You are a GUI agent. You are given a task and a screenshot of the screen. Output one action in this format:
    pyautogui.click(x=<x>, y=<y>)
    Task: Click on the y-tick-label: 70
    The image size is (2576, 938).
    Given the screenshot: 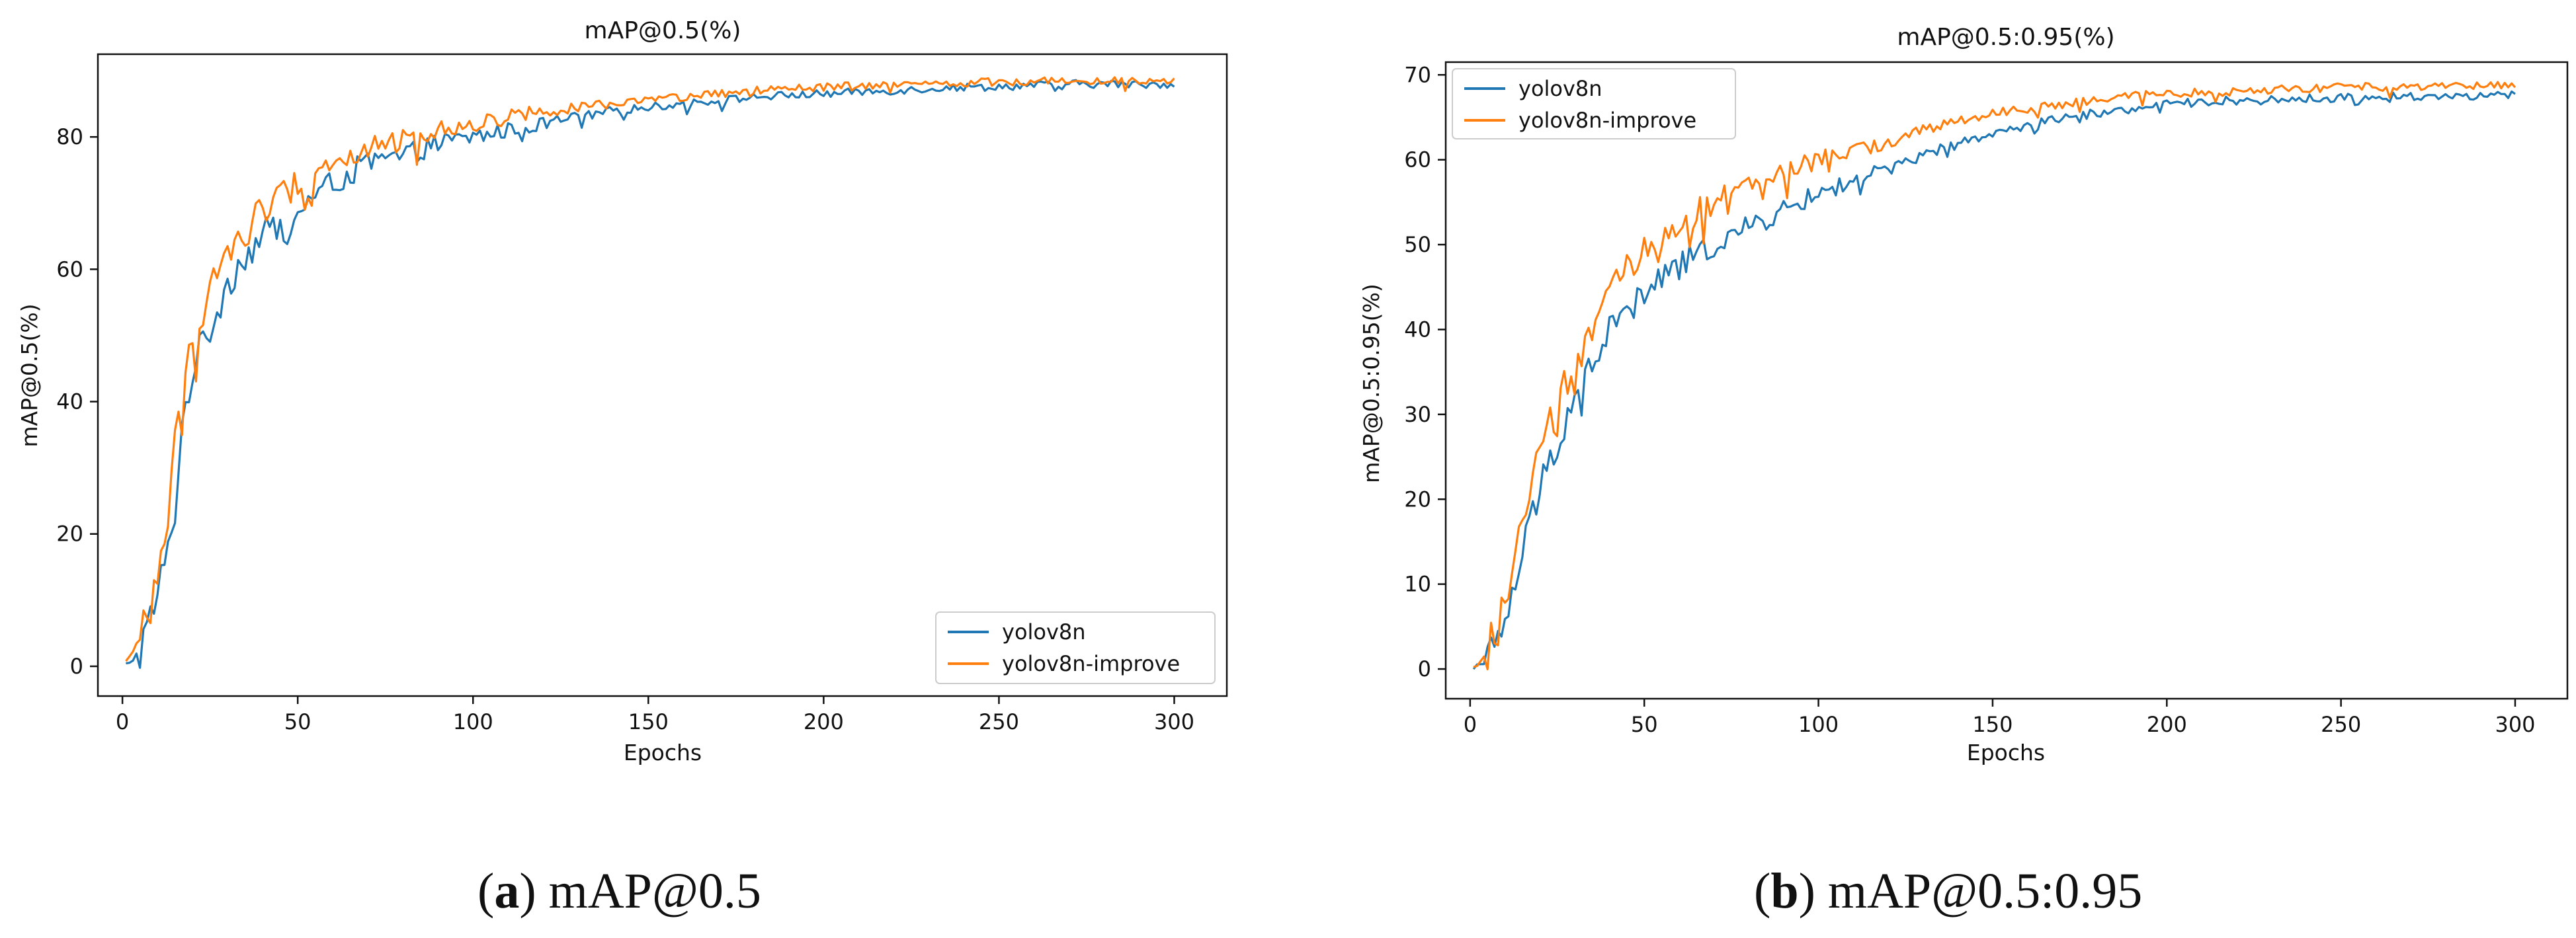 What is the action you would take?
    pyautogui.click(x=1417, y=74)
    